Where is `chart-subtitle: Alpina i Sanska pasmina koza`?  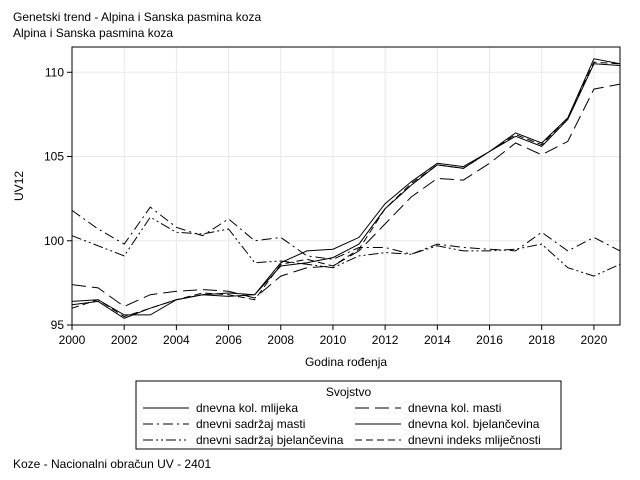
chart-subtitle: Alpina i Sanska pasmina koza is located at coordinates (93, 33).